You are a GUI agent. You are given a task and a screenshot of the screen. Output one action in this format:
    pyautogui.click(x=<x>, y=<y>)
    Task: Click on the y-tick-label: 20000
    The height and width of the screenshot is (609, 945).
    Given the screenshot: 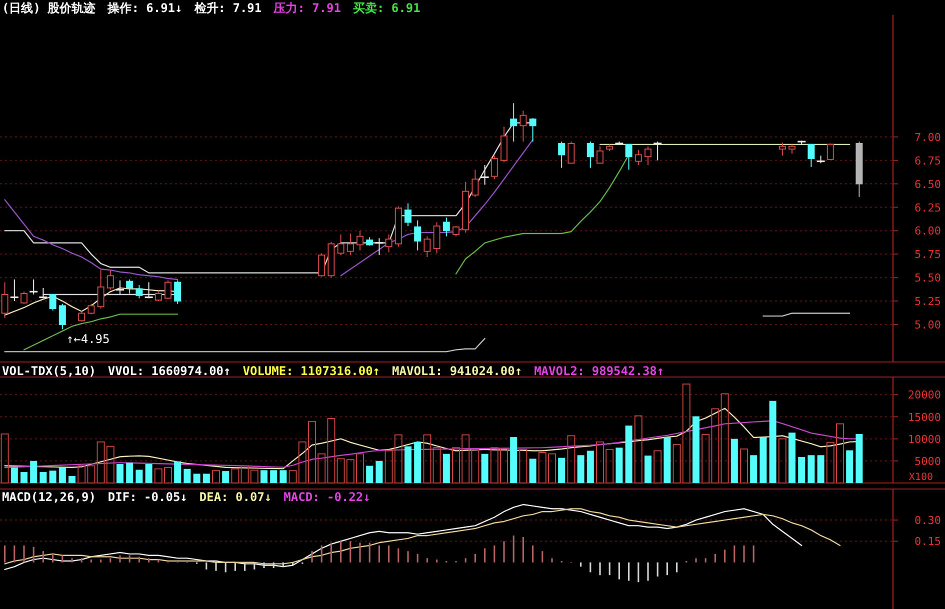 What is the action you would take?
    pyautogui.click(x=924, y=395)
    